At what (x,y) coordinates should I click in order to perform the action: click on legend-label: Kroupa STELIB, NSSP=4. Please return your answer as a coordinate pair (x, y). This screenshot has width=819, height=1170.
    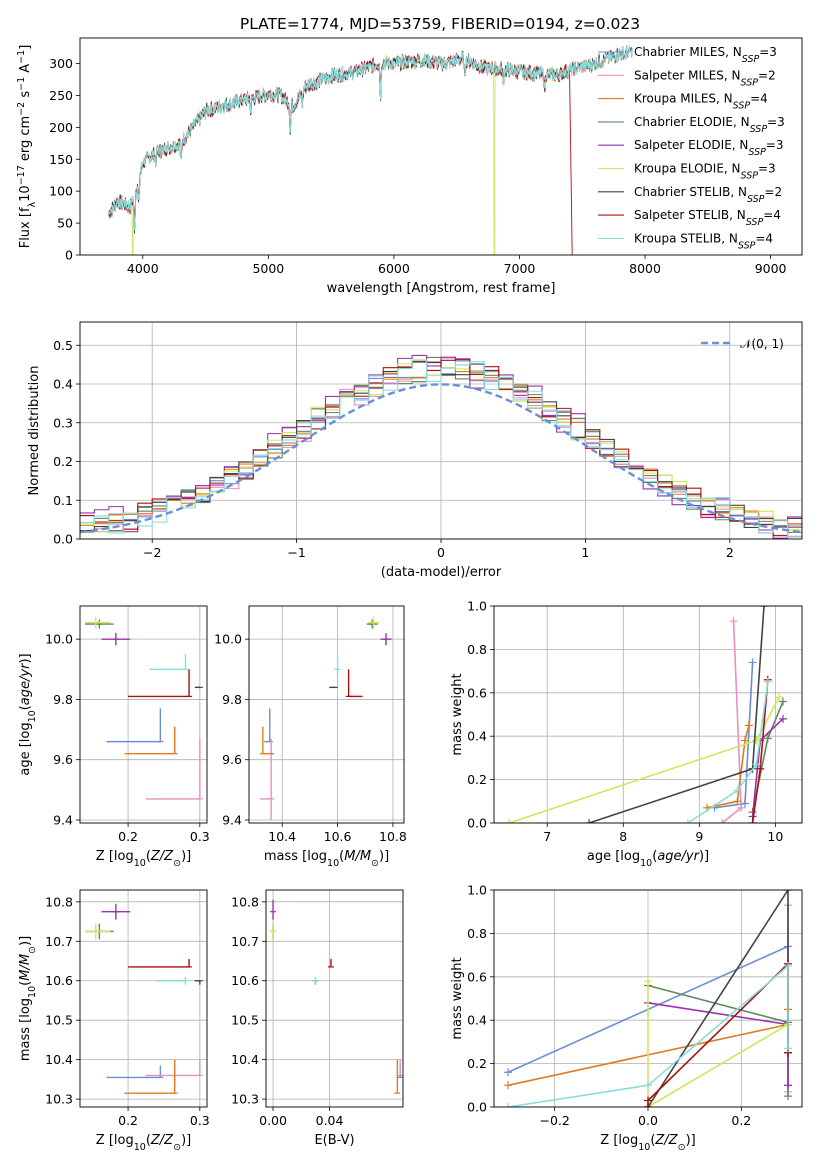
    Looking at the image, I should click on (703, 241).